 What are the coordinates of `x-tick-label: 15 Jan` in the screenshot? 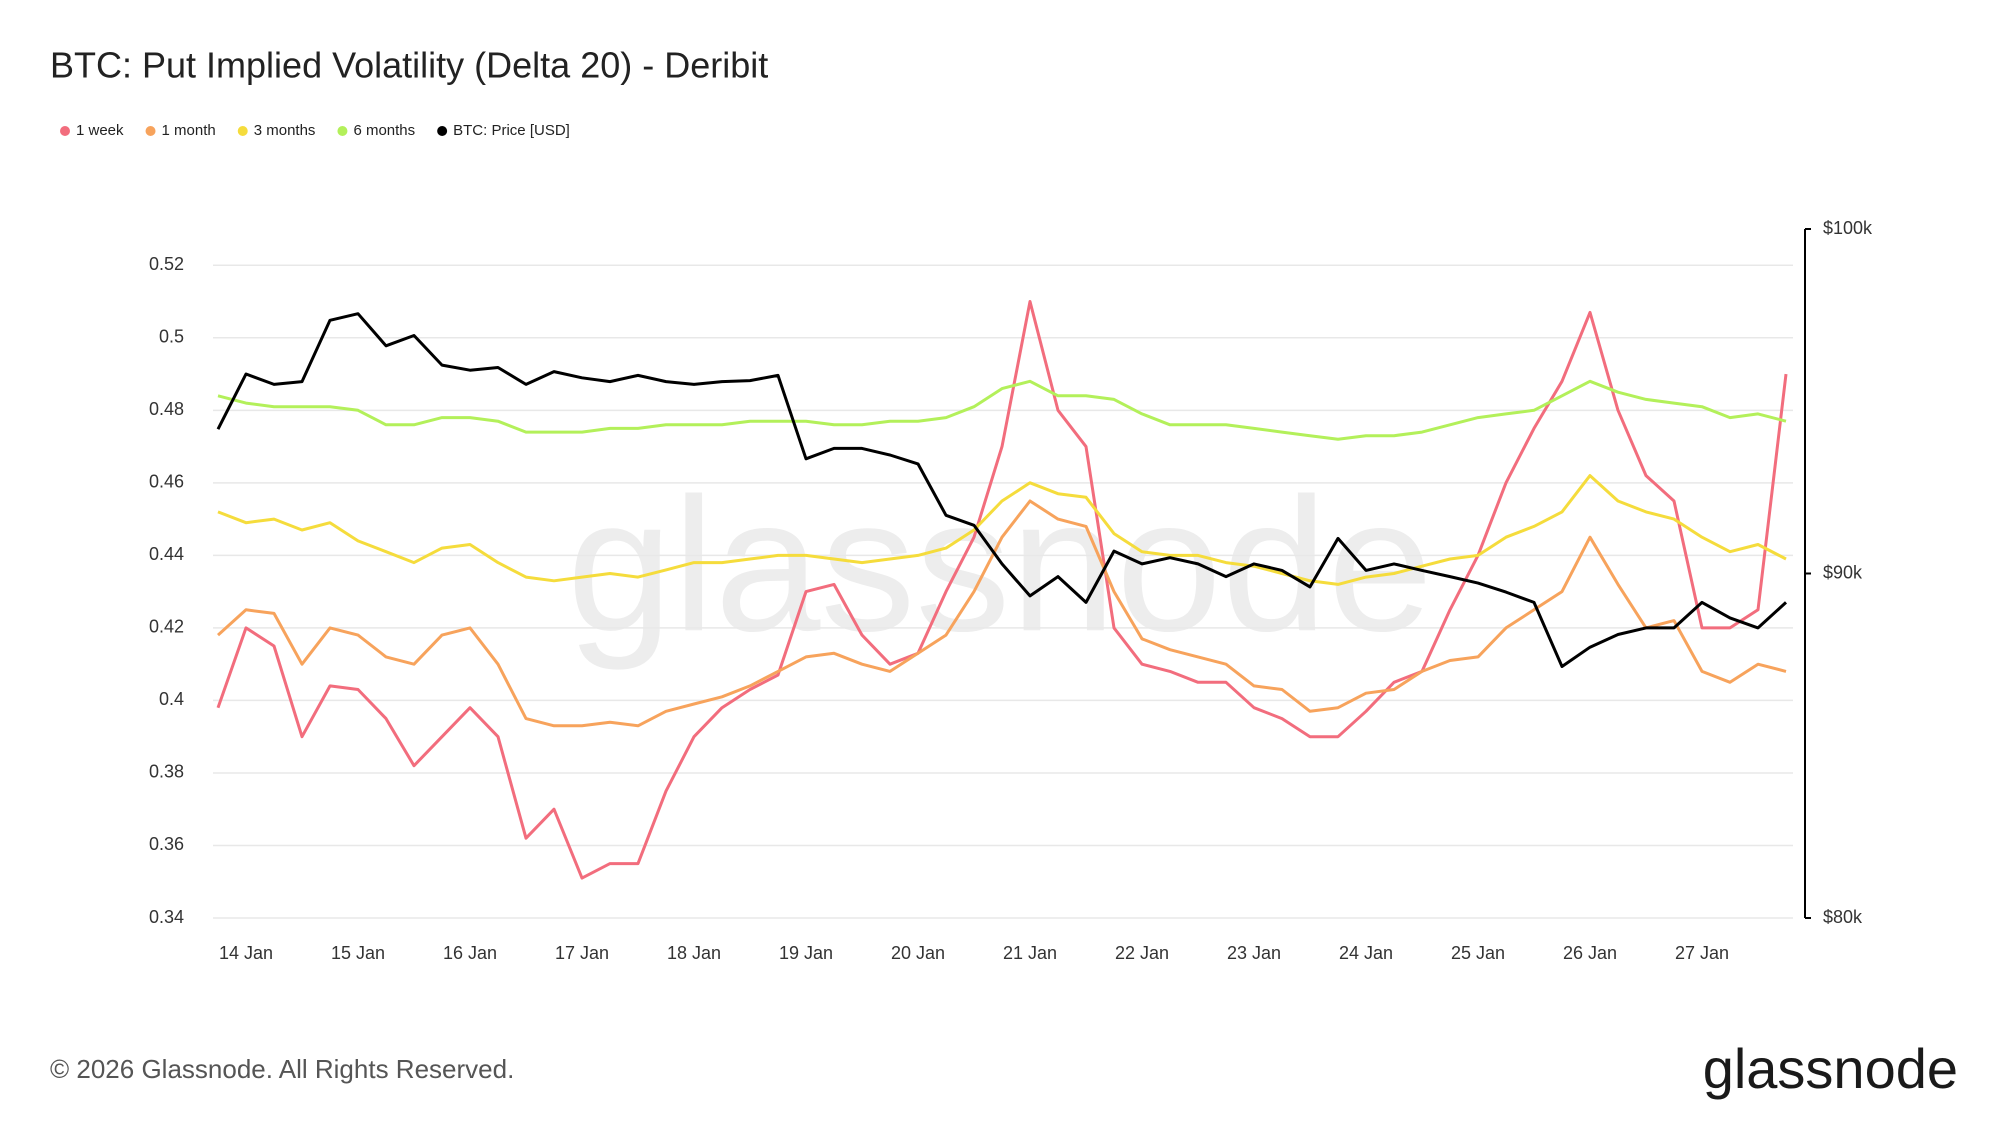 It's located at (358, 953).